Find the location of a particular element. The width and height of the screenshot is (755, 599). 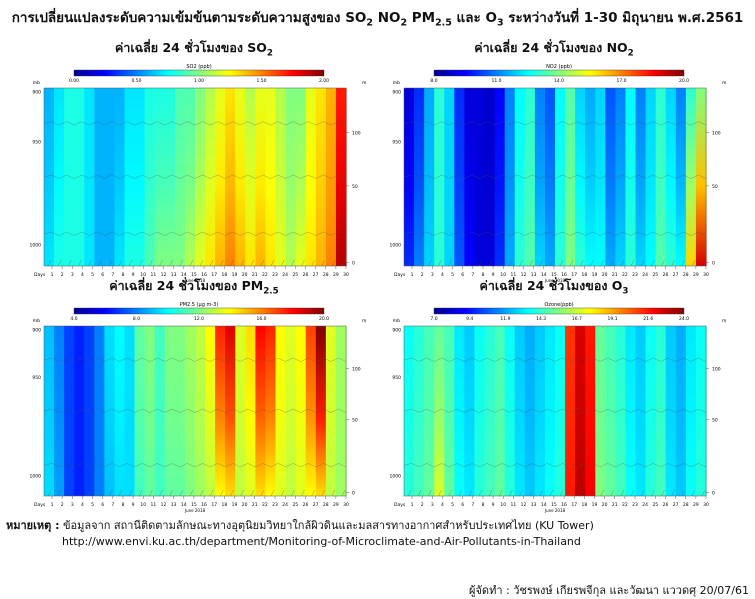

colorbar-tick: 17.0 is located at coordinates (621, 81).